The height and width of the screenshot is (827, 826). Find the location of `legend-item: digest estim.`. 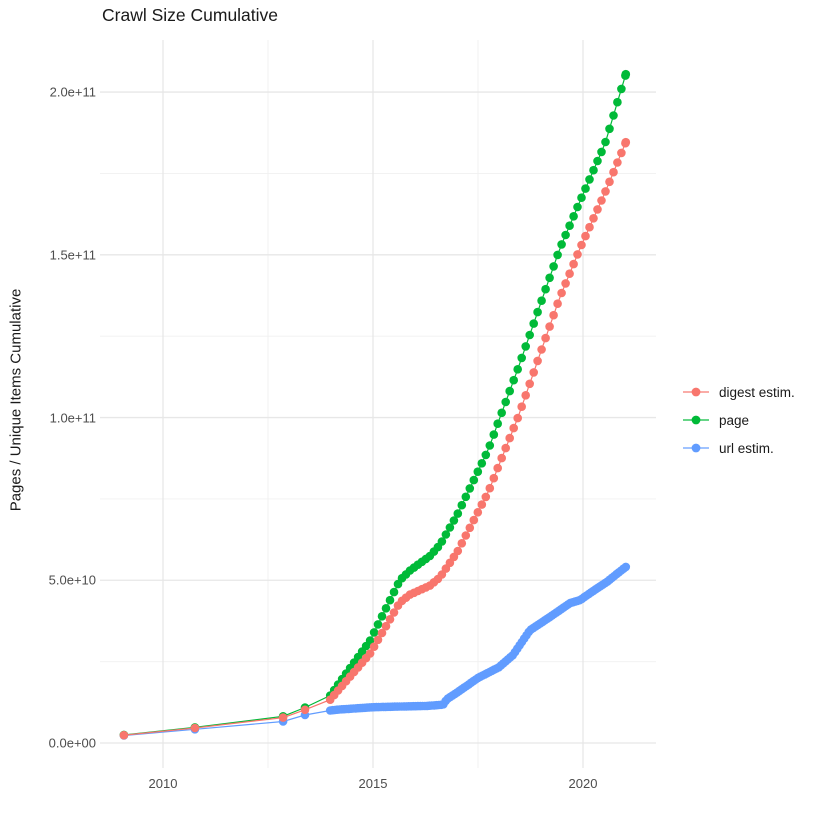

legend-item: digest estim. is located at coordinates (738, 392).